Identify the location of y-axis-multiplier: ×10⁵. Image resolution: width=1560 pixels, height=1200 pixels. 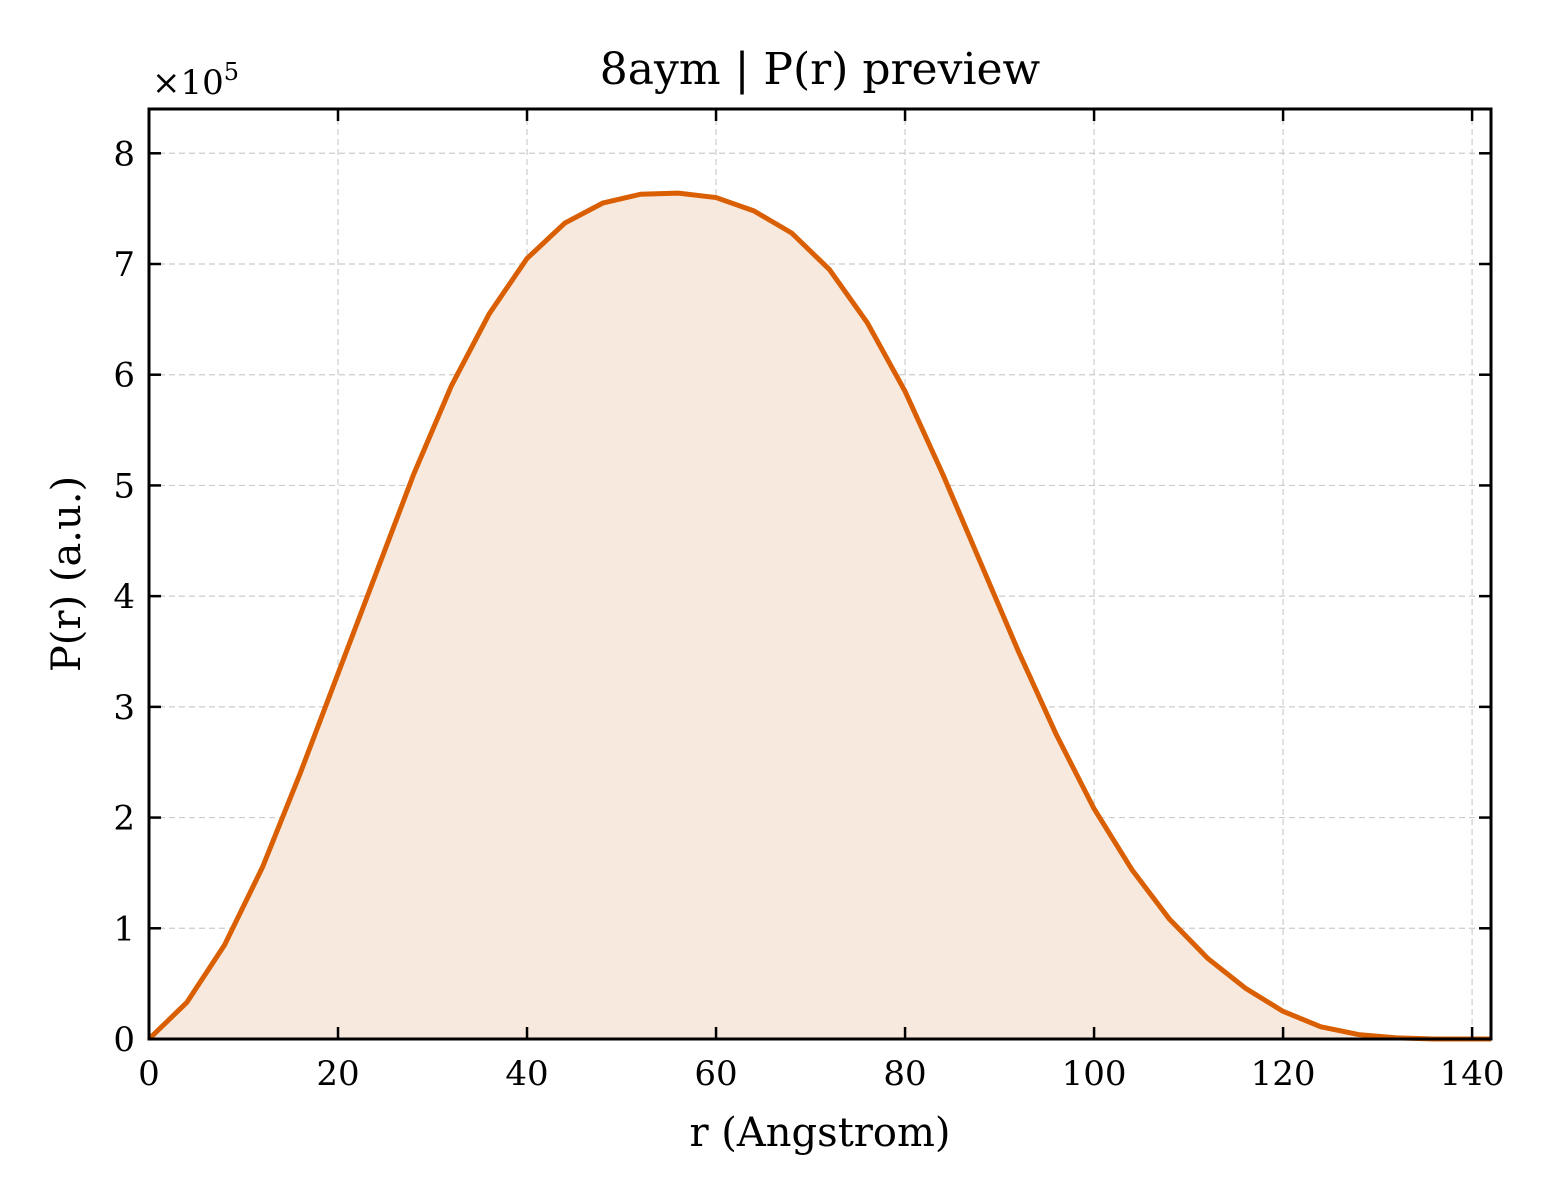
(195, 80).